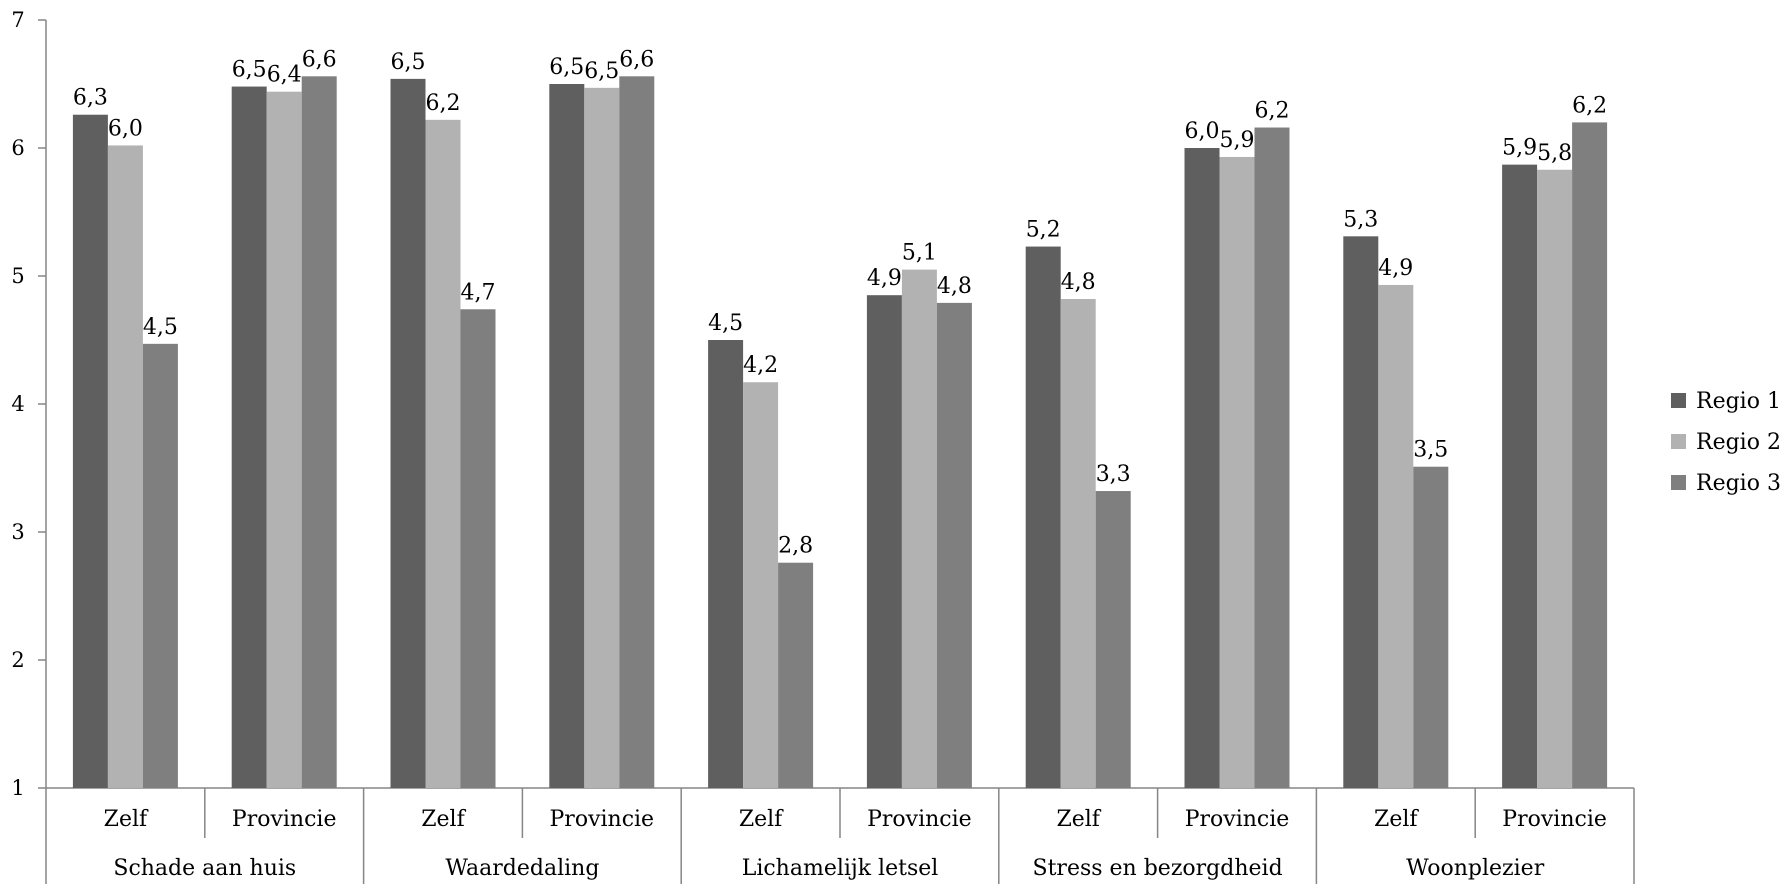 The width and height of the screenshot is (1789, 884). Describe the element at coordinates (840, 868) in the screenshot. I see `x-group-label: Lichamelijk letsel` at that location.